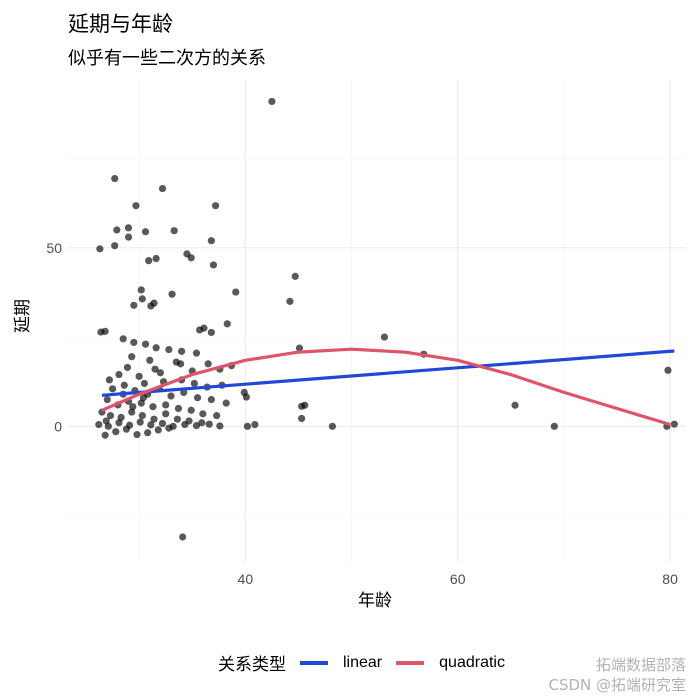 This screenshot has width=696, height=700. Describe the element at coordinates (388, 373) in the screenshot. I see `series-line-linear` at that location.